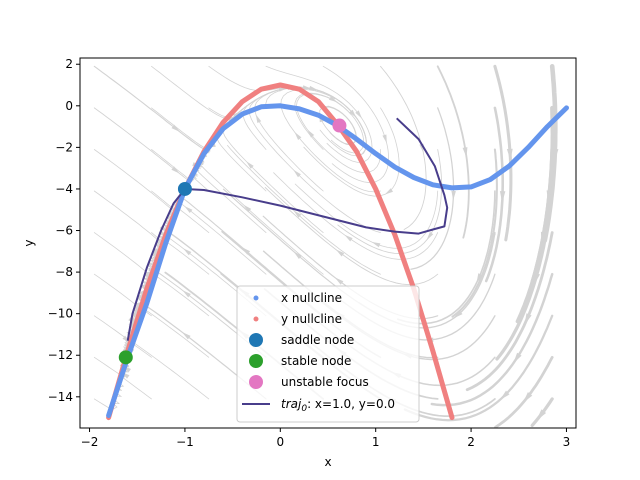 The width and height of the screenshot is (640, 480). Describe the element at coordinates (90, 442) in the screenshot. I see `x-tick-label: −2` at that location.